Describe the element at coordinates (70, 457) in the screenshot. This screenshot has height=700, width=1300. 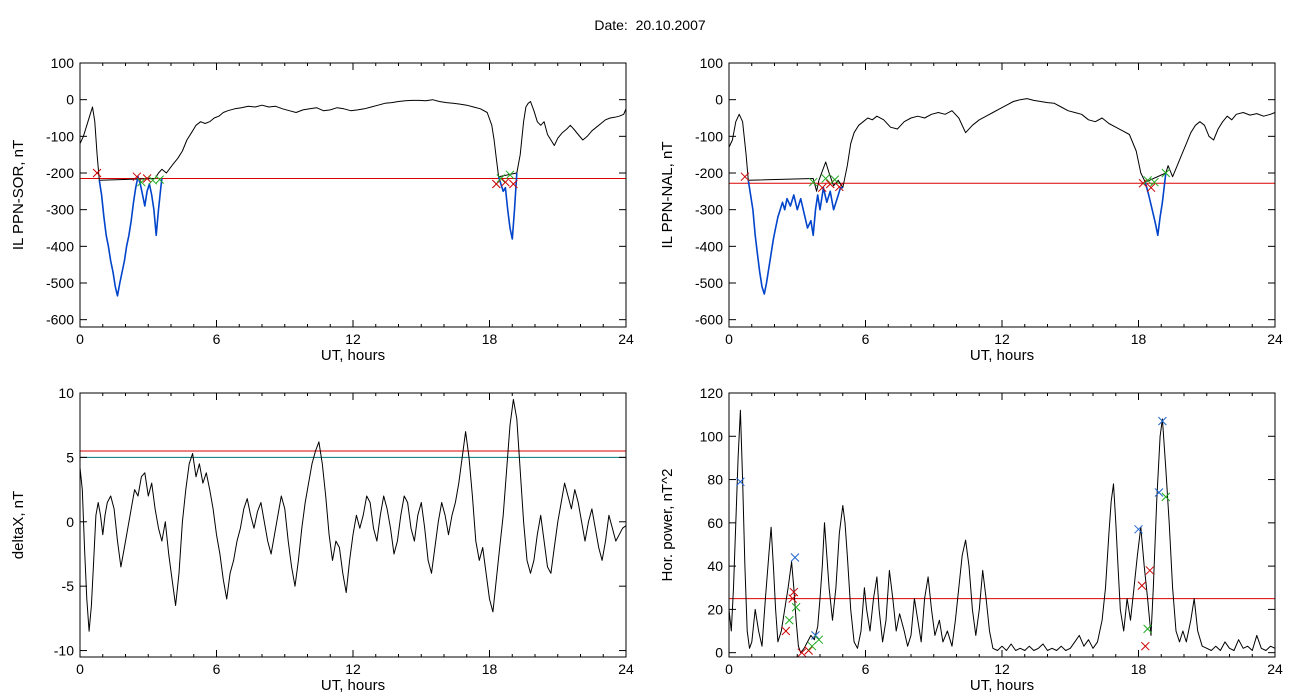
I see `y-tick-label: 5` at that location.